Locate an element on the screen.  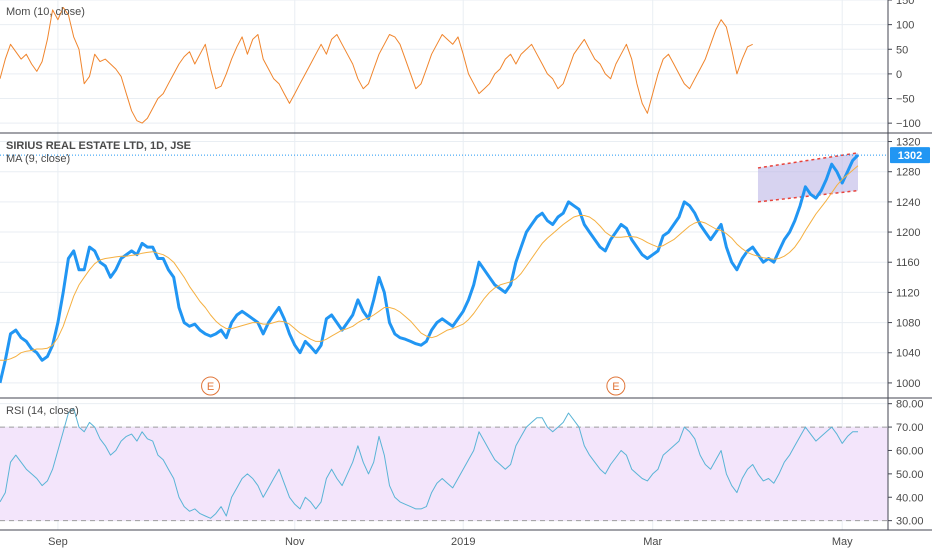
mom-y-tick-label: 100 is located at coordinates (905, 26).